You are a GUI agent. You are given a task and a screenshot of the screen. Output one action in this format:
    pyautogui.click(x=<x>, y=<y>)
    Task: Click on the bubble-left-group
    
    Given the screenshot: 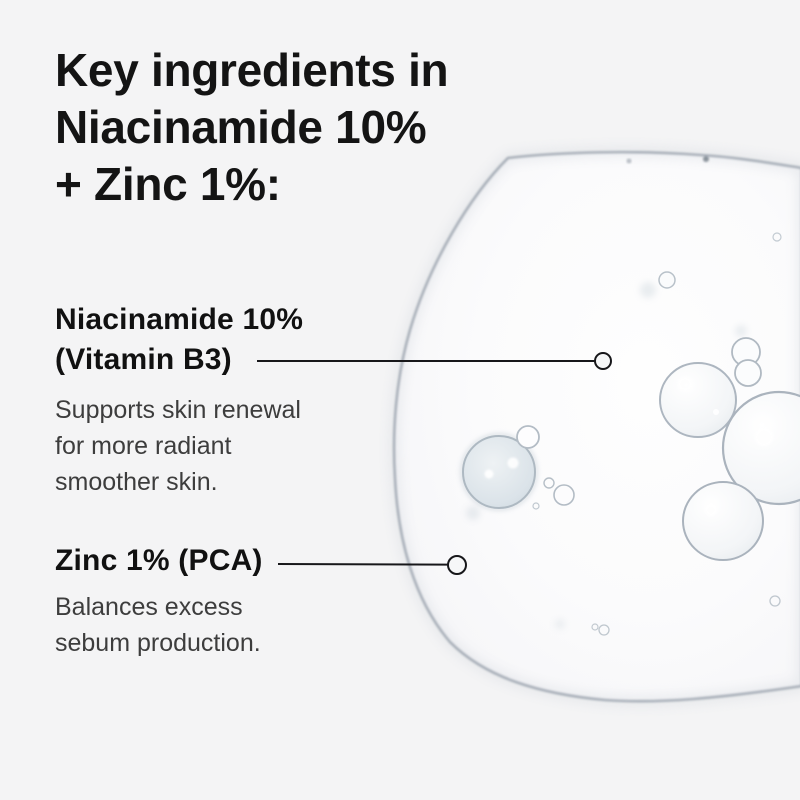 What is the action you would take?
    pyautogui.click(x=517, y=468)
    